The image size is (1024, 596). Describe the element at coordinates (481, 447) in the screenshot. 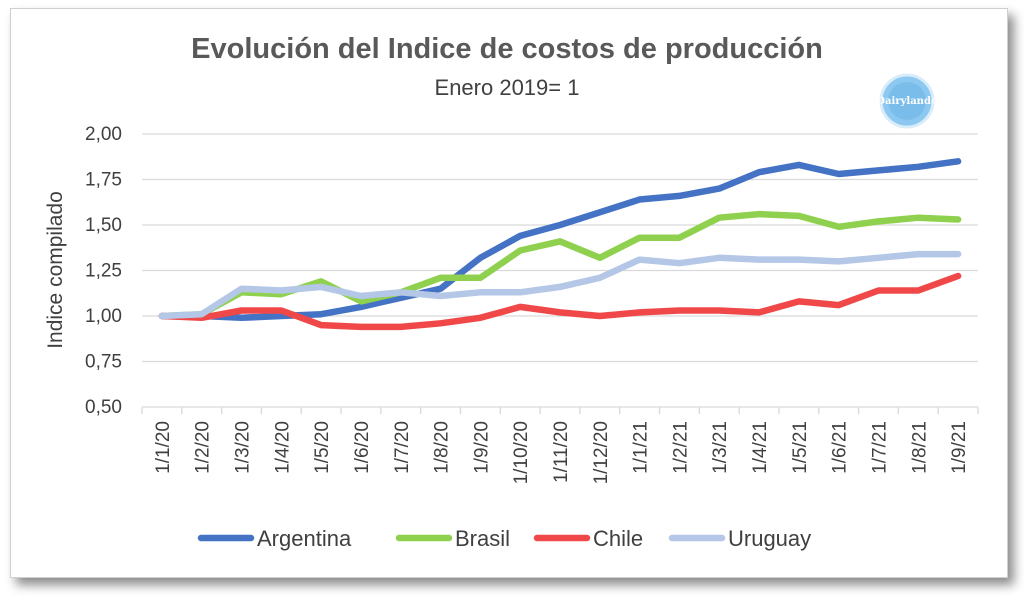

I see `x-tick-label: 1/9/20` at that location.